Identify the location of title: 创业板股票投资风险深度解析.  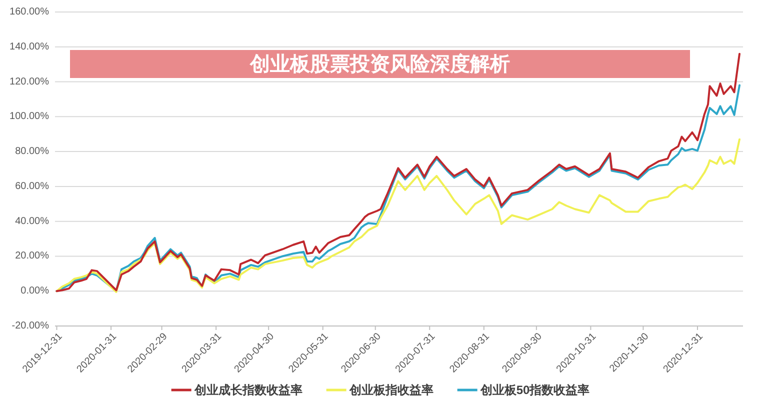
(380, 64).